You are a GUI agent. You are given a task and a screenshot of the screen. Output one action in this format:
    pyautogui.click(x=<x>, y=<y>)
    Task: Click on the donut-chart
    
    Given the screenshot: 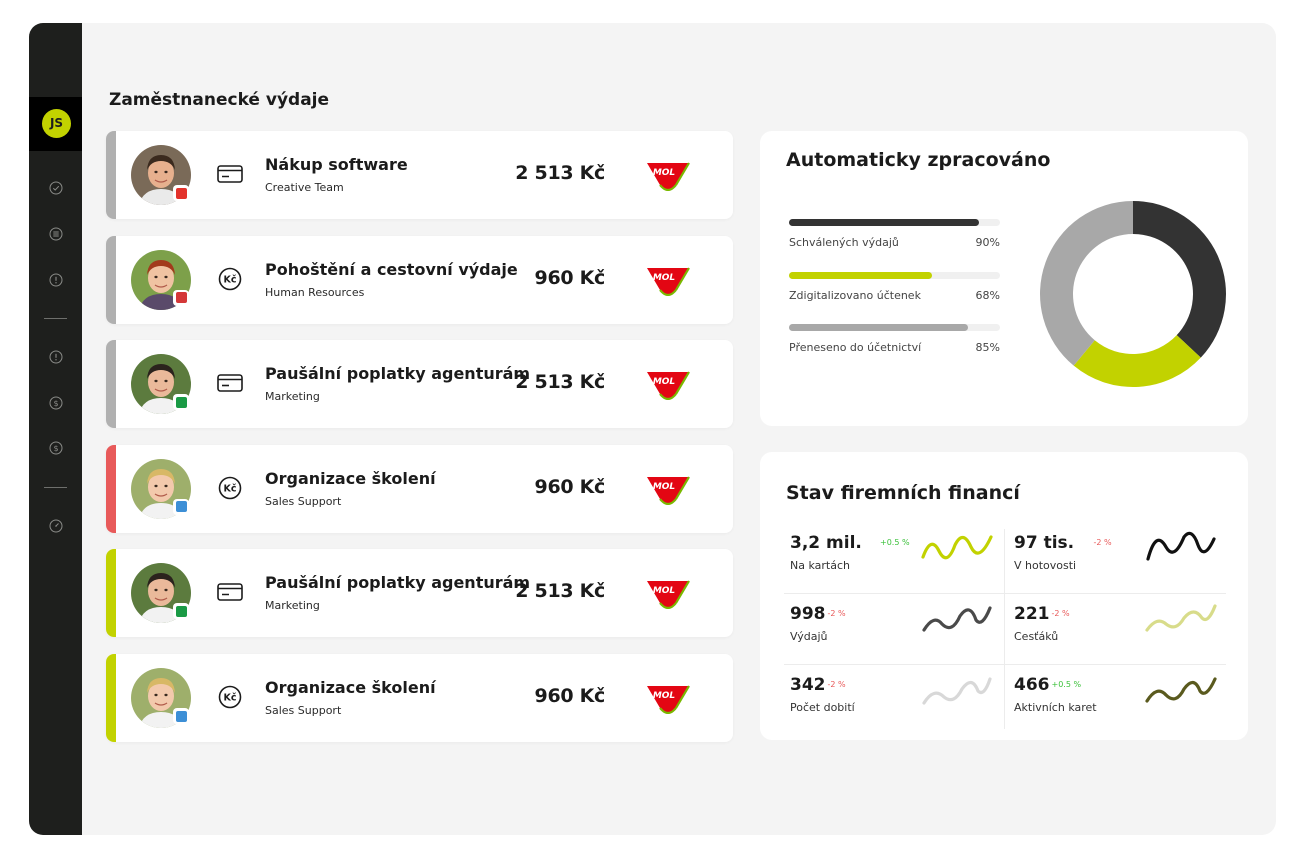 What is the action you would take?
    pyautogui.click(x=1133, y=294)
    